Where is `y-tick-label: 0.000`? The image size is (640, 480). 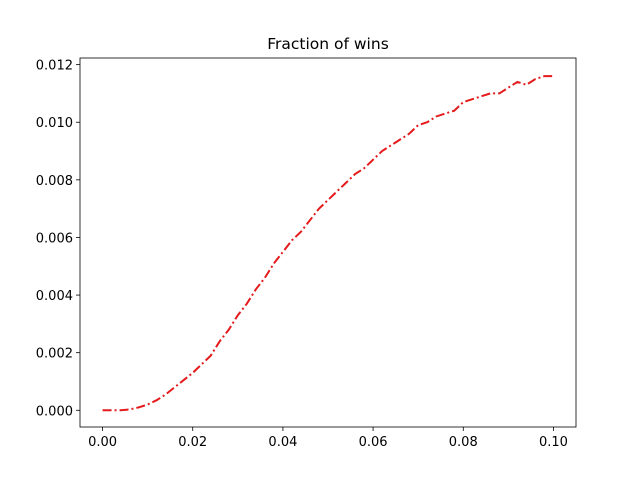 y-tick-label: 0.000 is located at coordinates (54, 411).